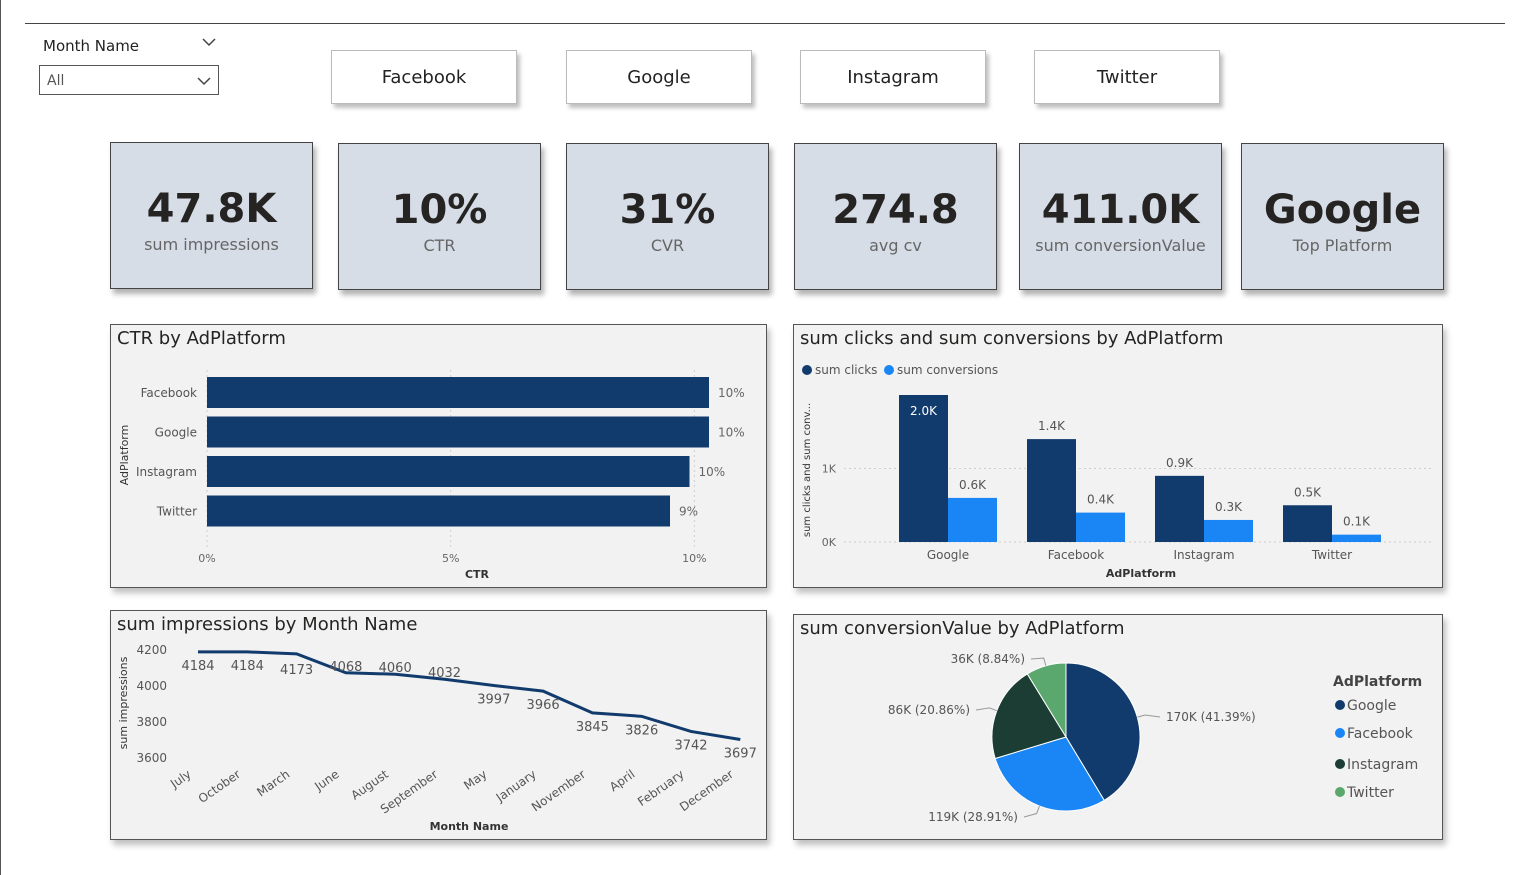 The height and width of the screenshot is (875, 1535). Describe the element at coordinates (469, 696) in the screenshot. I see `series-line` at that location.